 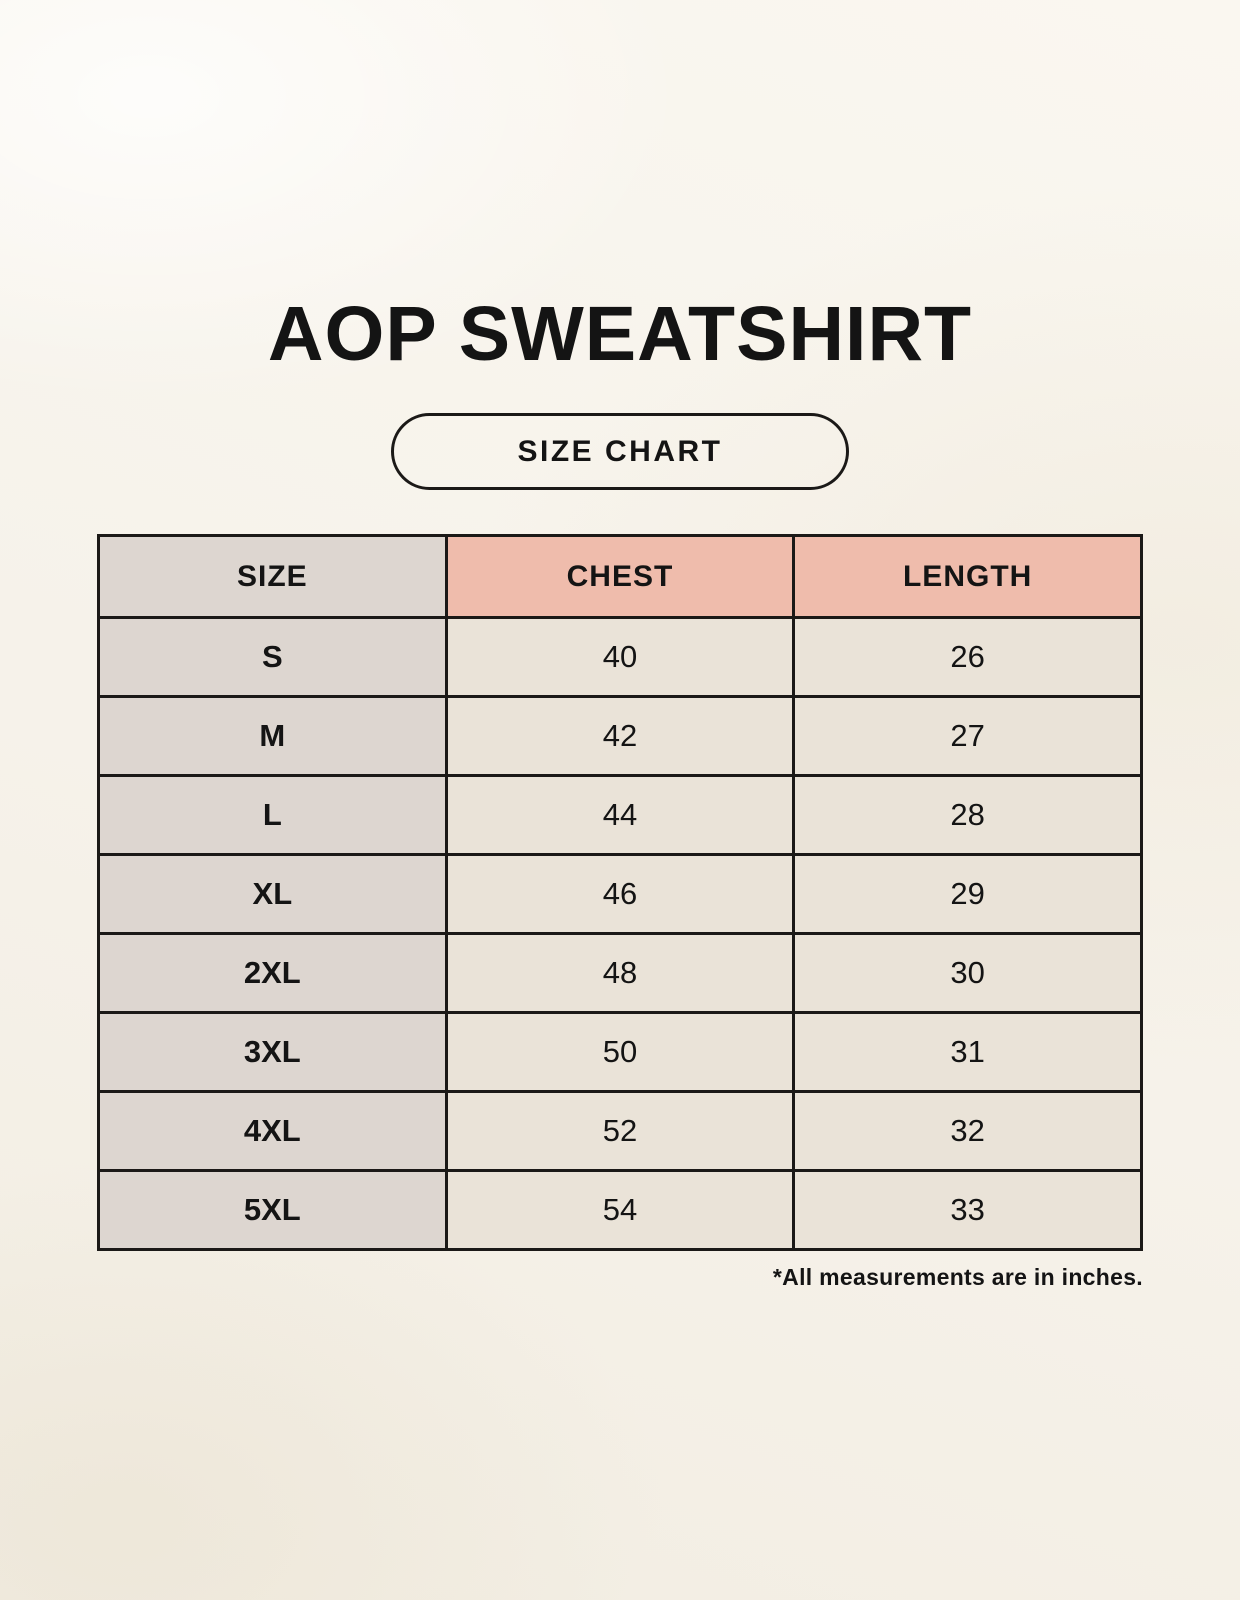 I want to click on length-cell: 32, so click(x=967, y=1131).